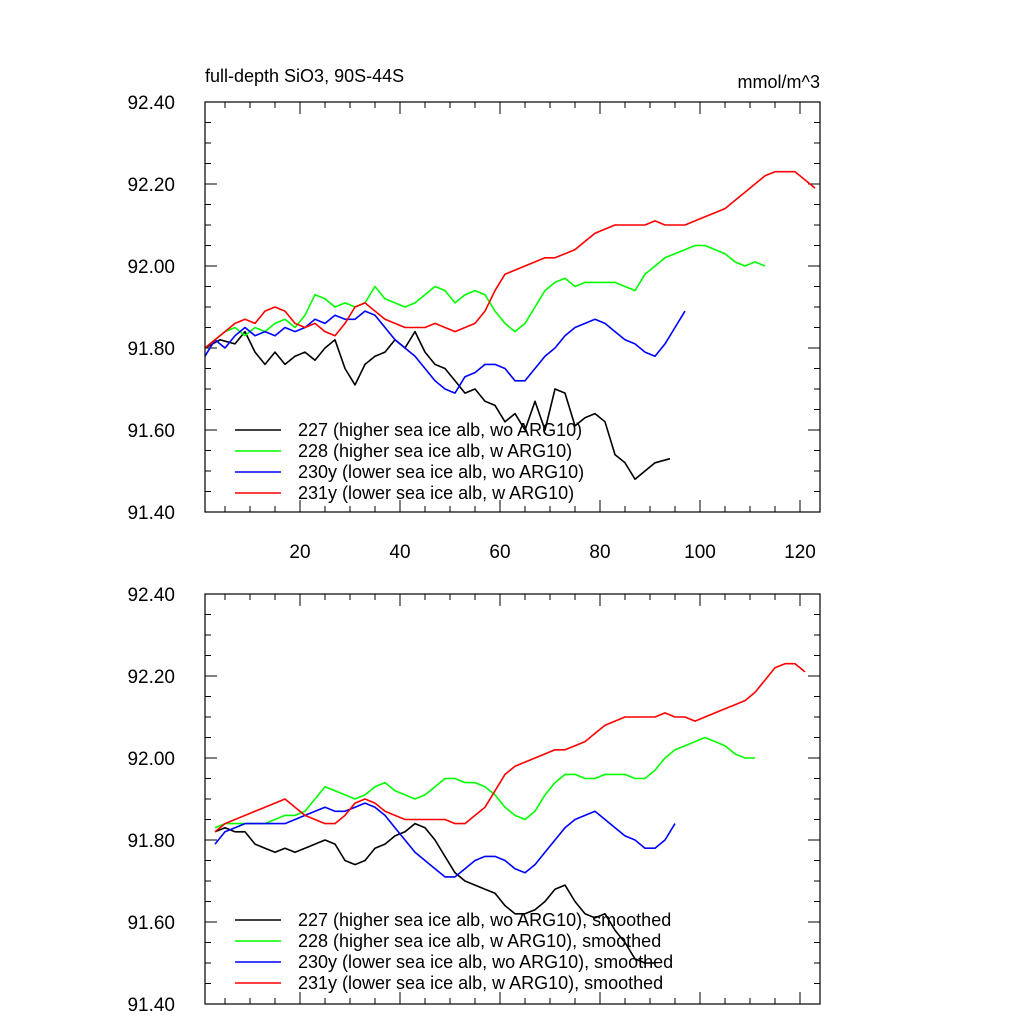 The height and width of the screenshot is (1024, 1024). What do you see at coordinates (440, 430) in the screenshot?
I see `legend-label: 227 (higher sea ice alb, wo ARG10)` at bounding box center [440, 430].